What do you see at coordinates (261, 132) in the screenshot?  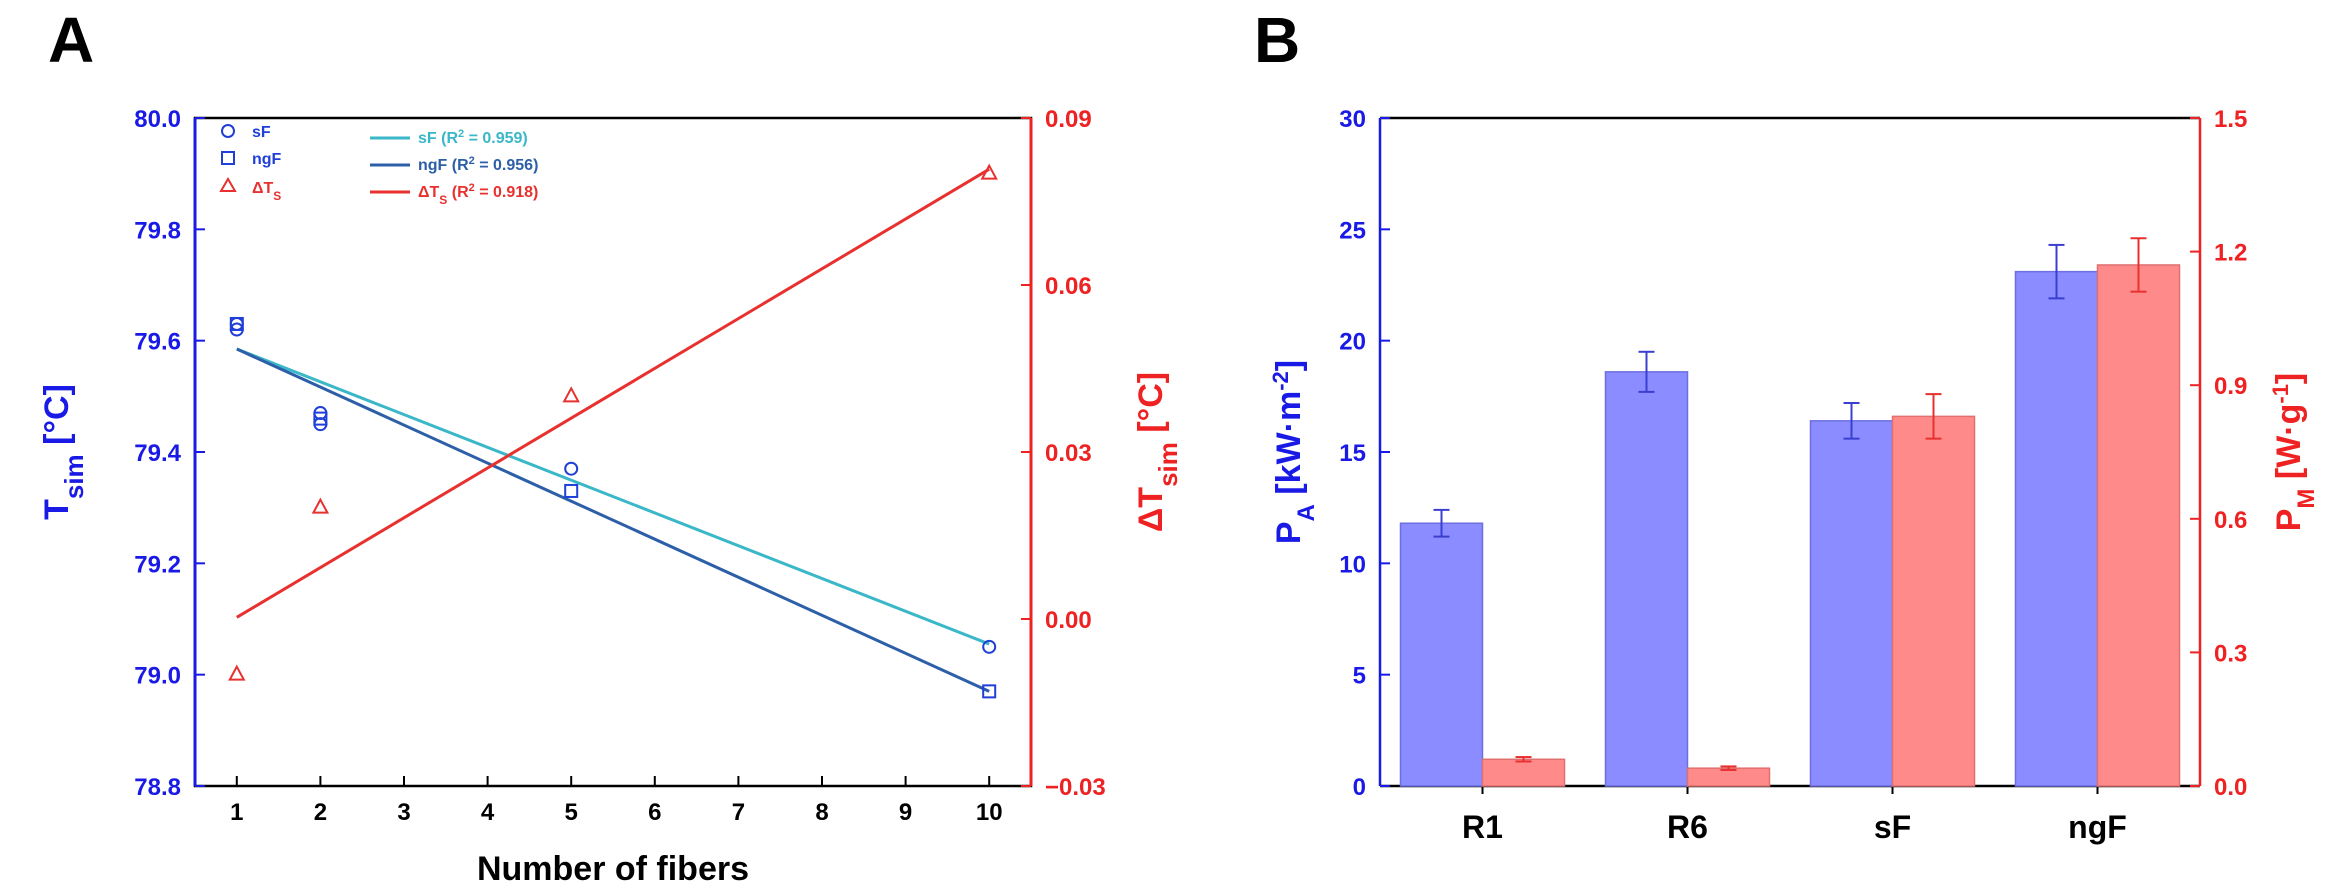 I see `legend-label-sf: sF` at bounding box center [261, 132].